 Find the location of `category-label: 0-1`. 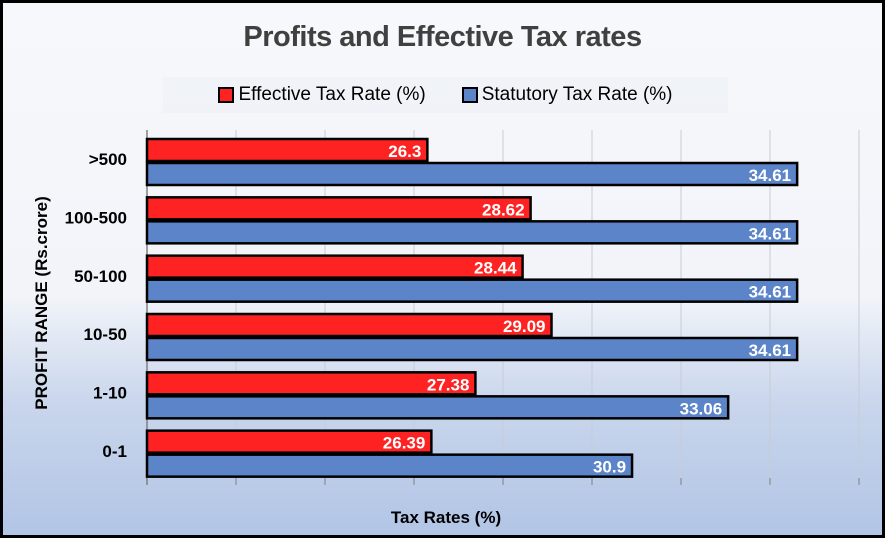

category-label: 0-1 is located at coordinates (114, 451).